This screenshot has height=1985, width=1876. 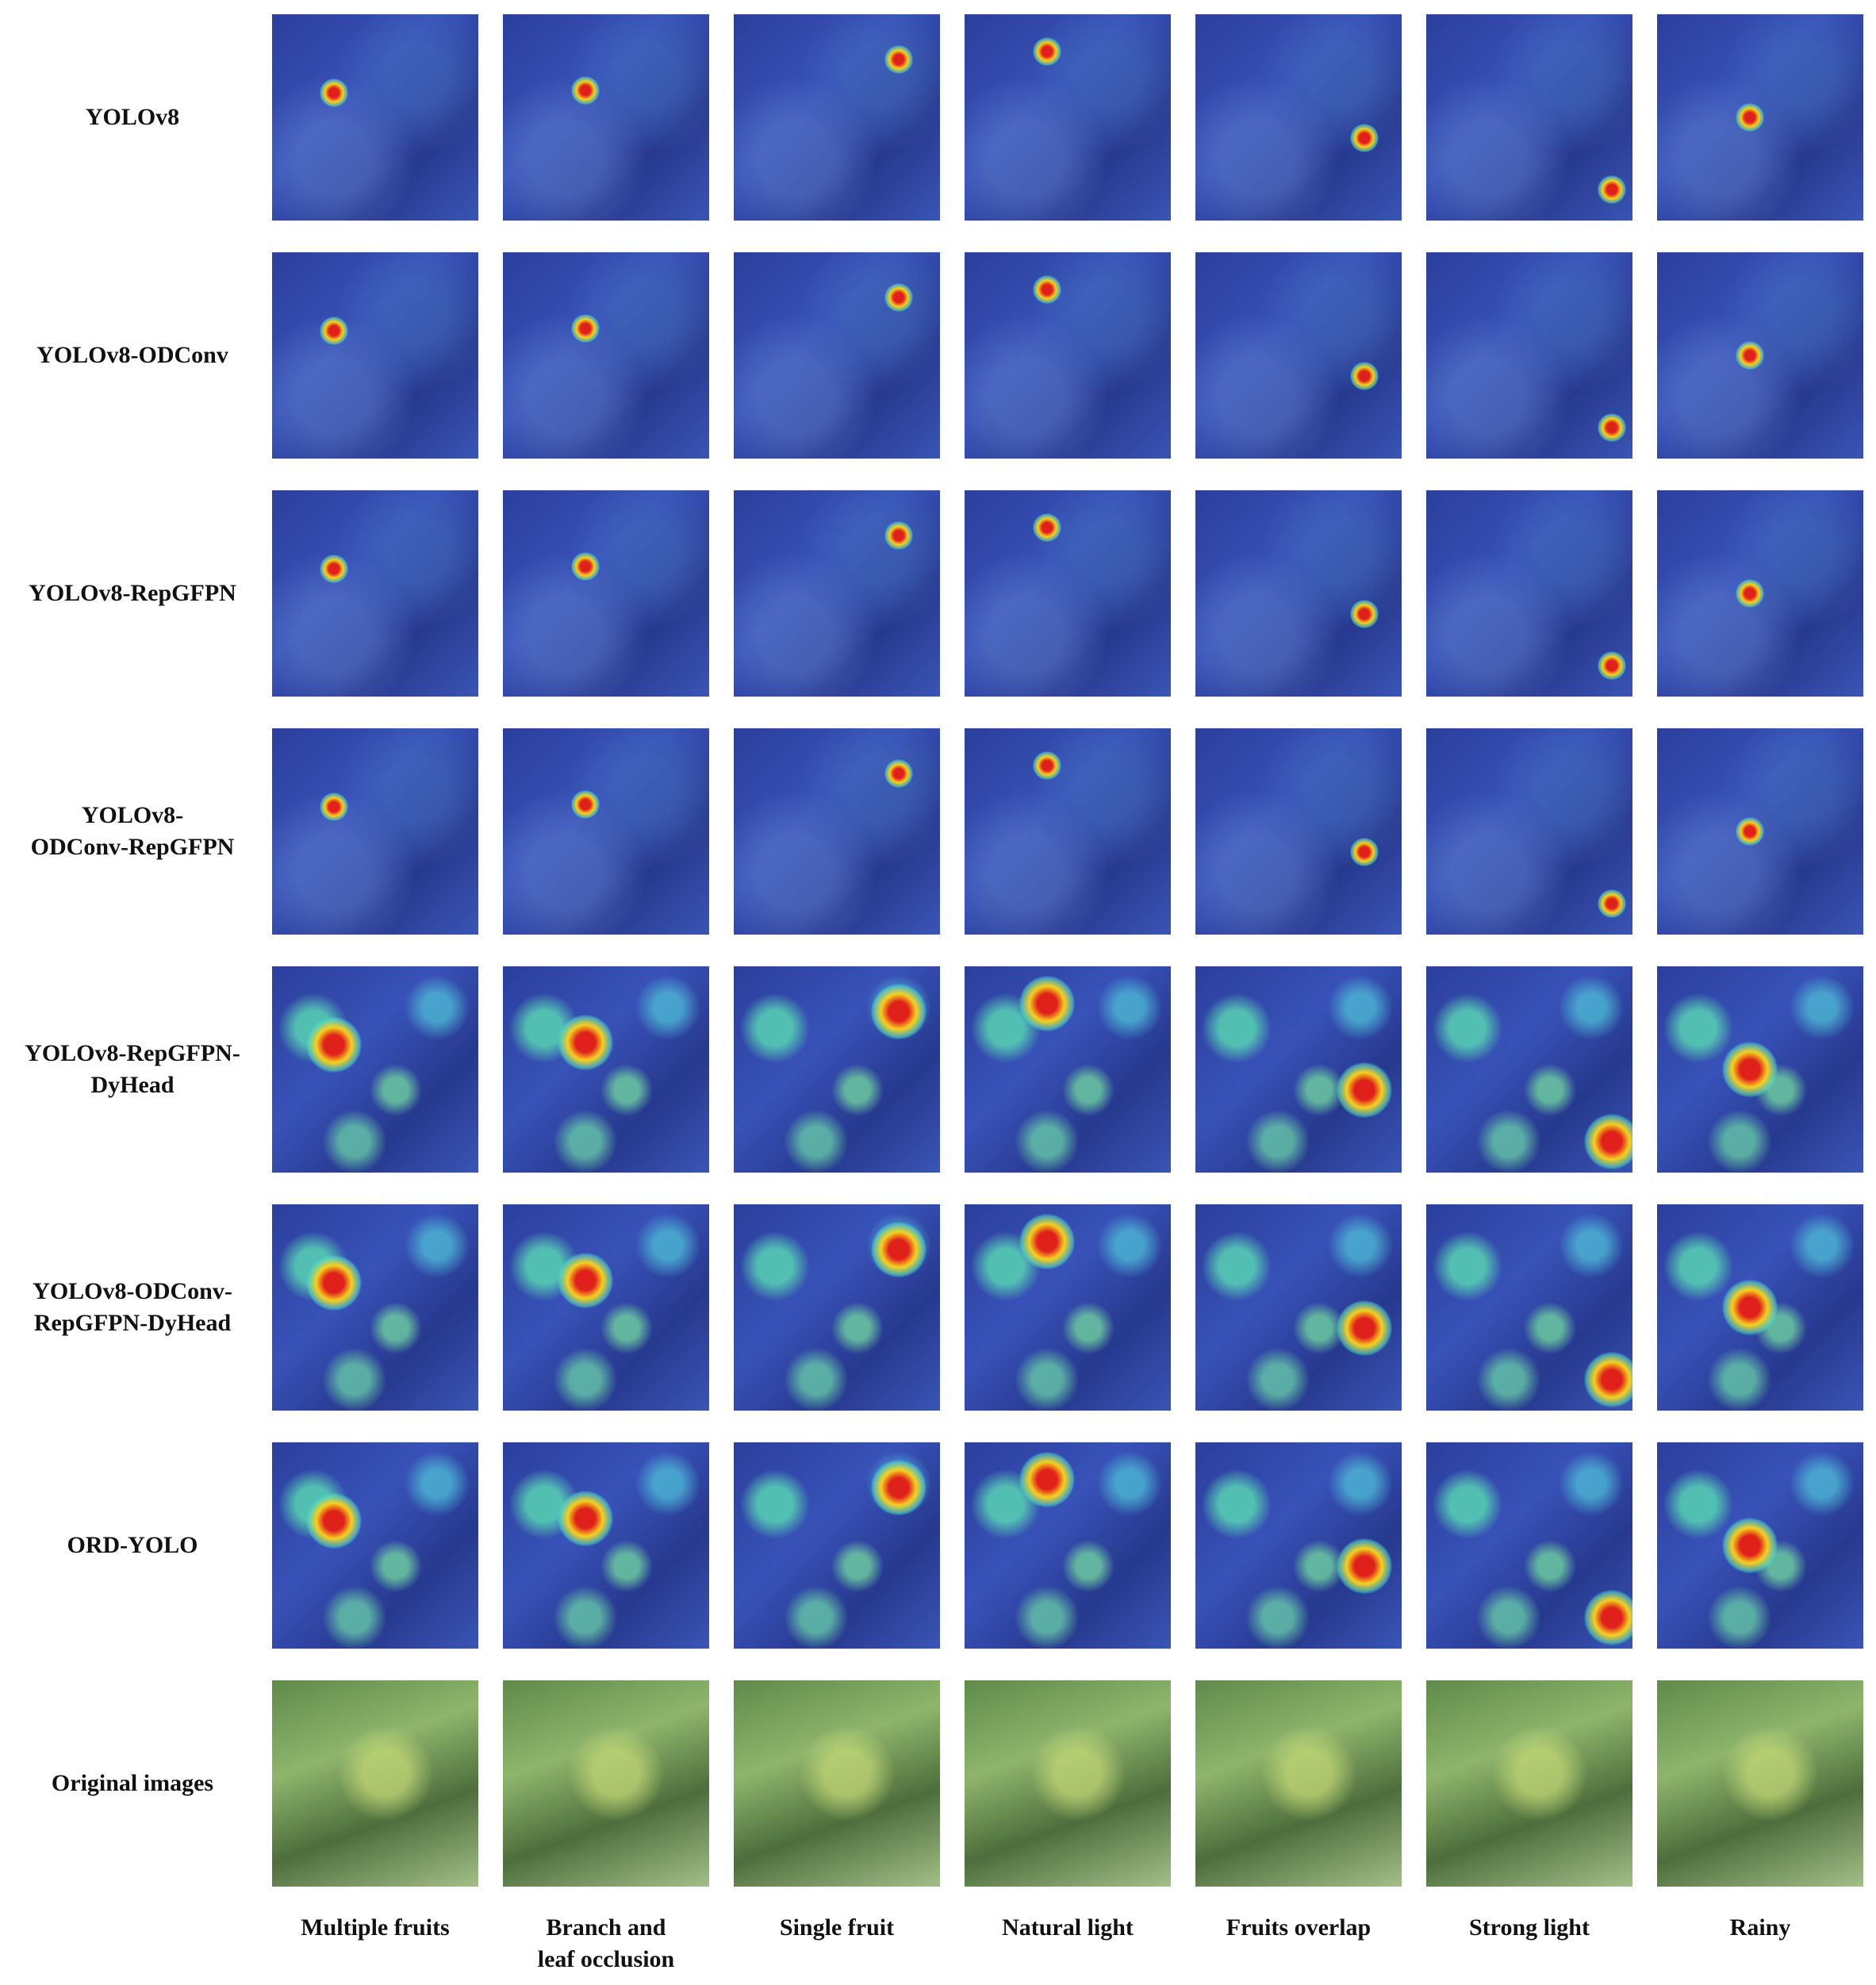 I want to click on column-label: Rainy, so click(x=1759, y=1928).